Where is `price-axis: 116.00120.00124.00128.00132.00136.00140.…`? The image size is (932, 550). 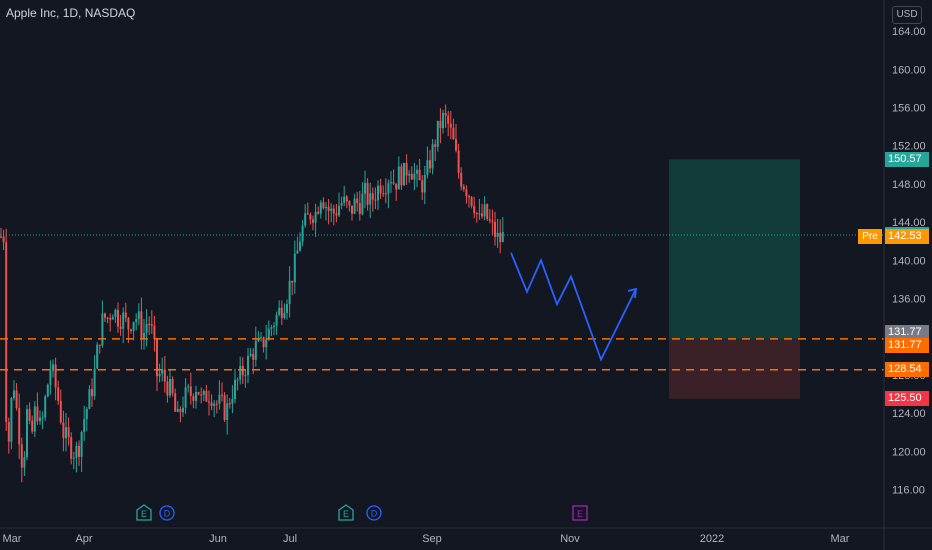
price-axis: 116.00120.00124.00128.00132.00136.00140.… is located at coordinates (907, 275).